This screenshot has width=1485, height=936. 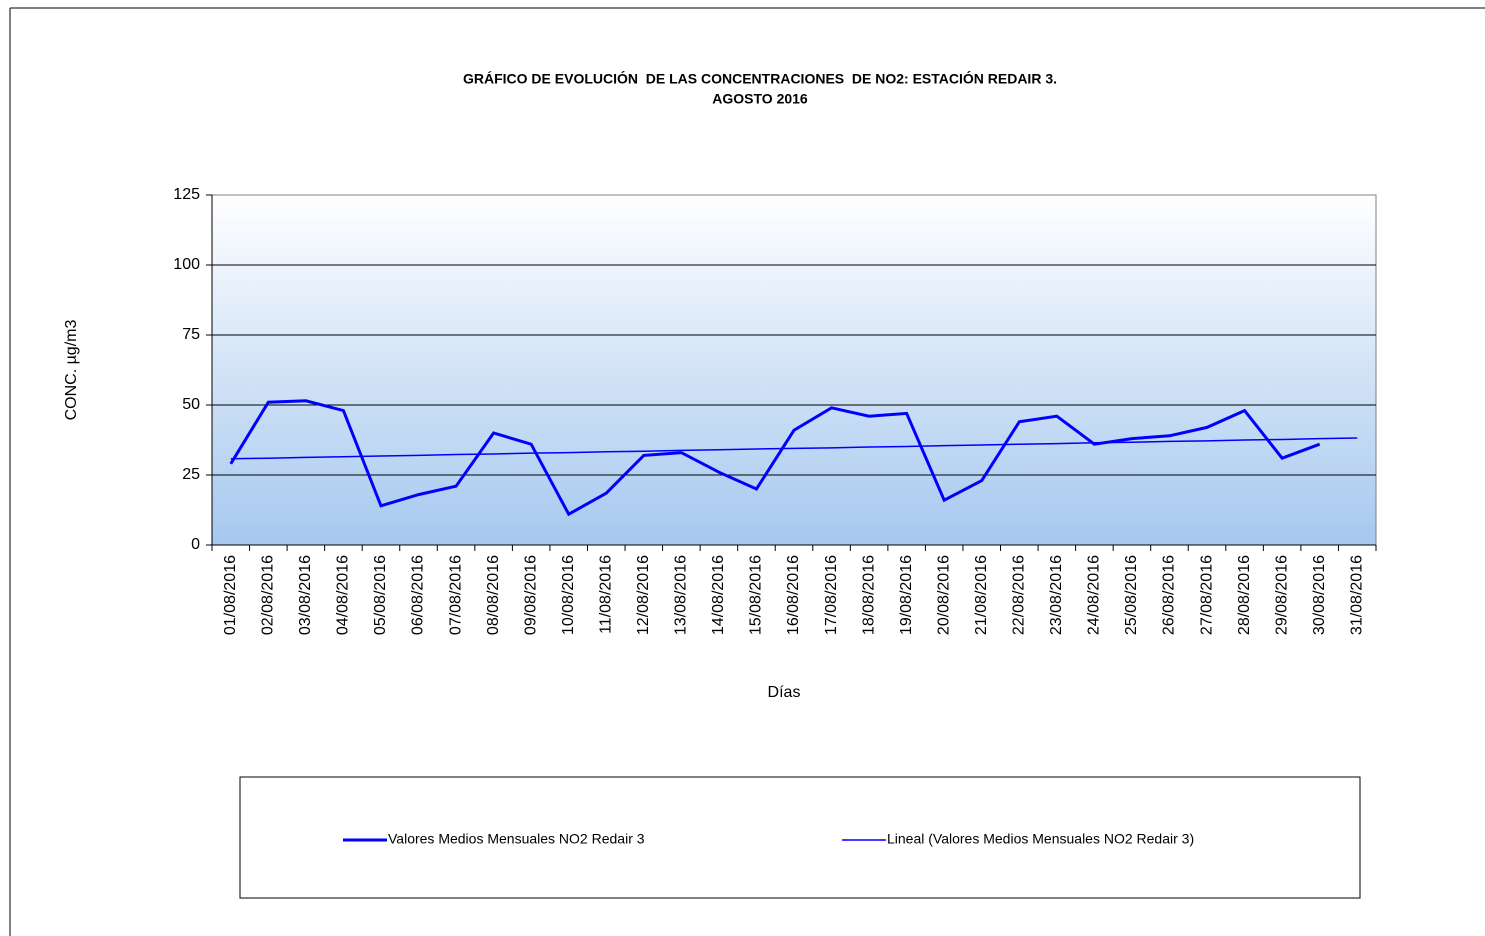 I want to click on x-tick-label: 09/08/2016, so click(x=530, y=595).